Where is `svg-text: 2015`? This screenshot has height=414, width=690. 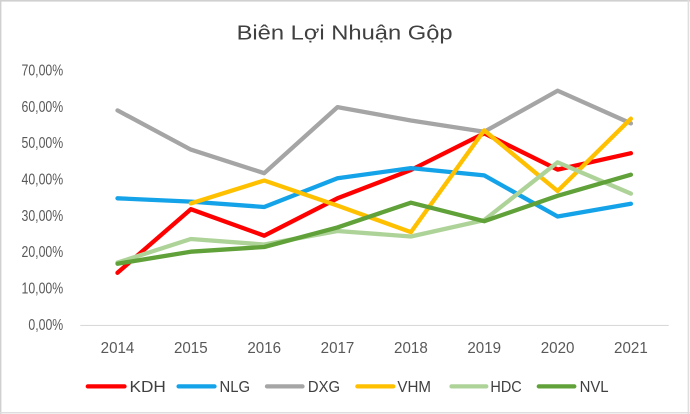
svg-text: 2015 is located at coordinates (191, 348).